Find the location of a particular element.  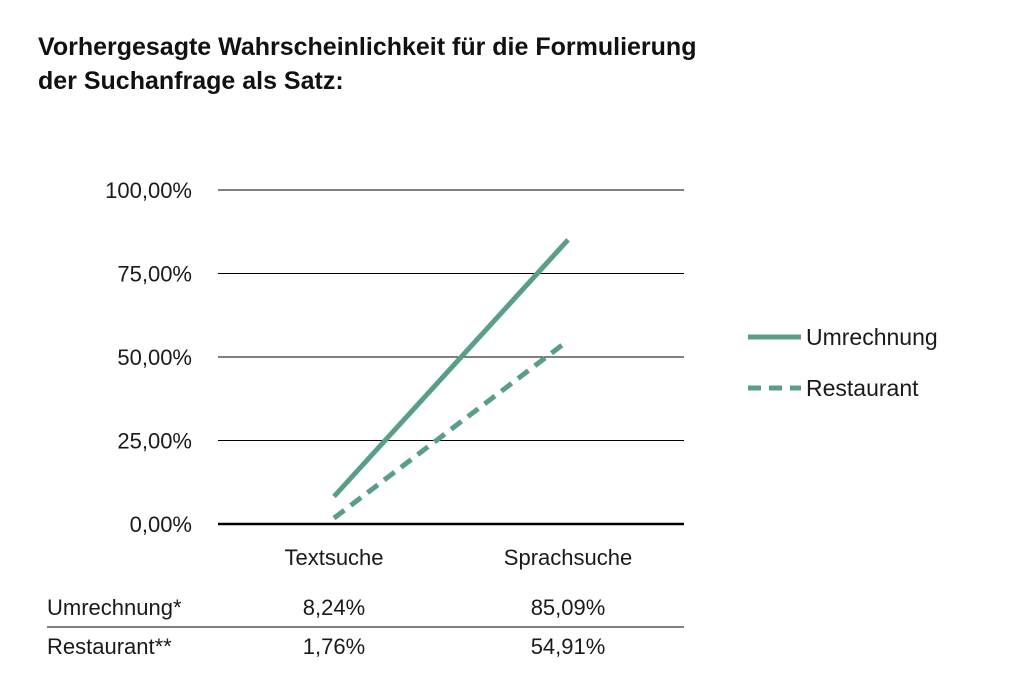

table-row-label: Restaurant** is located at coordinates (109, 646).